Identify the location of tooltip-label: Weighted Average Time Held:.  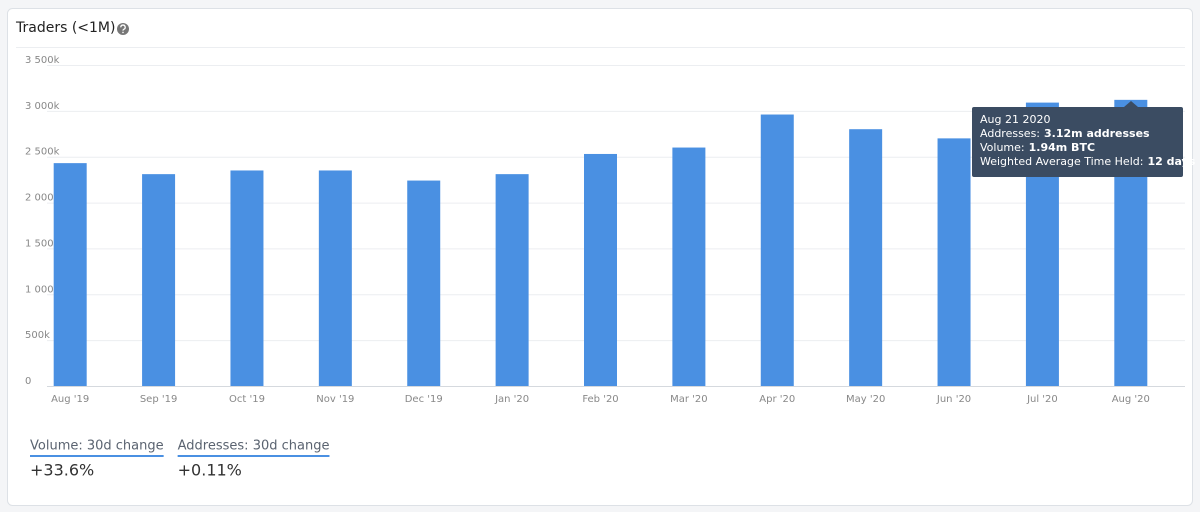
(1061, 161).